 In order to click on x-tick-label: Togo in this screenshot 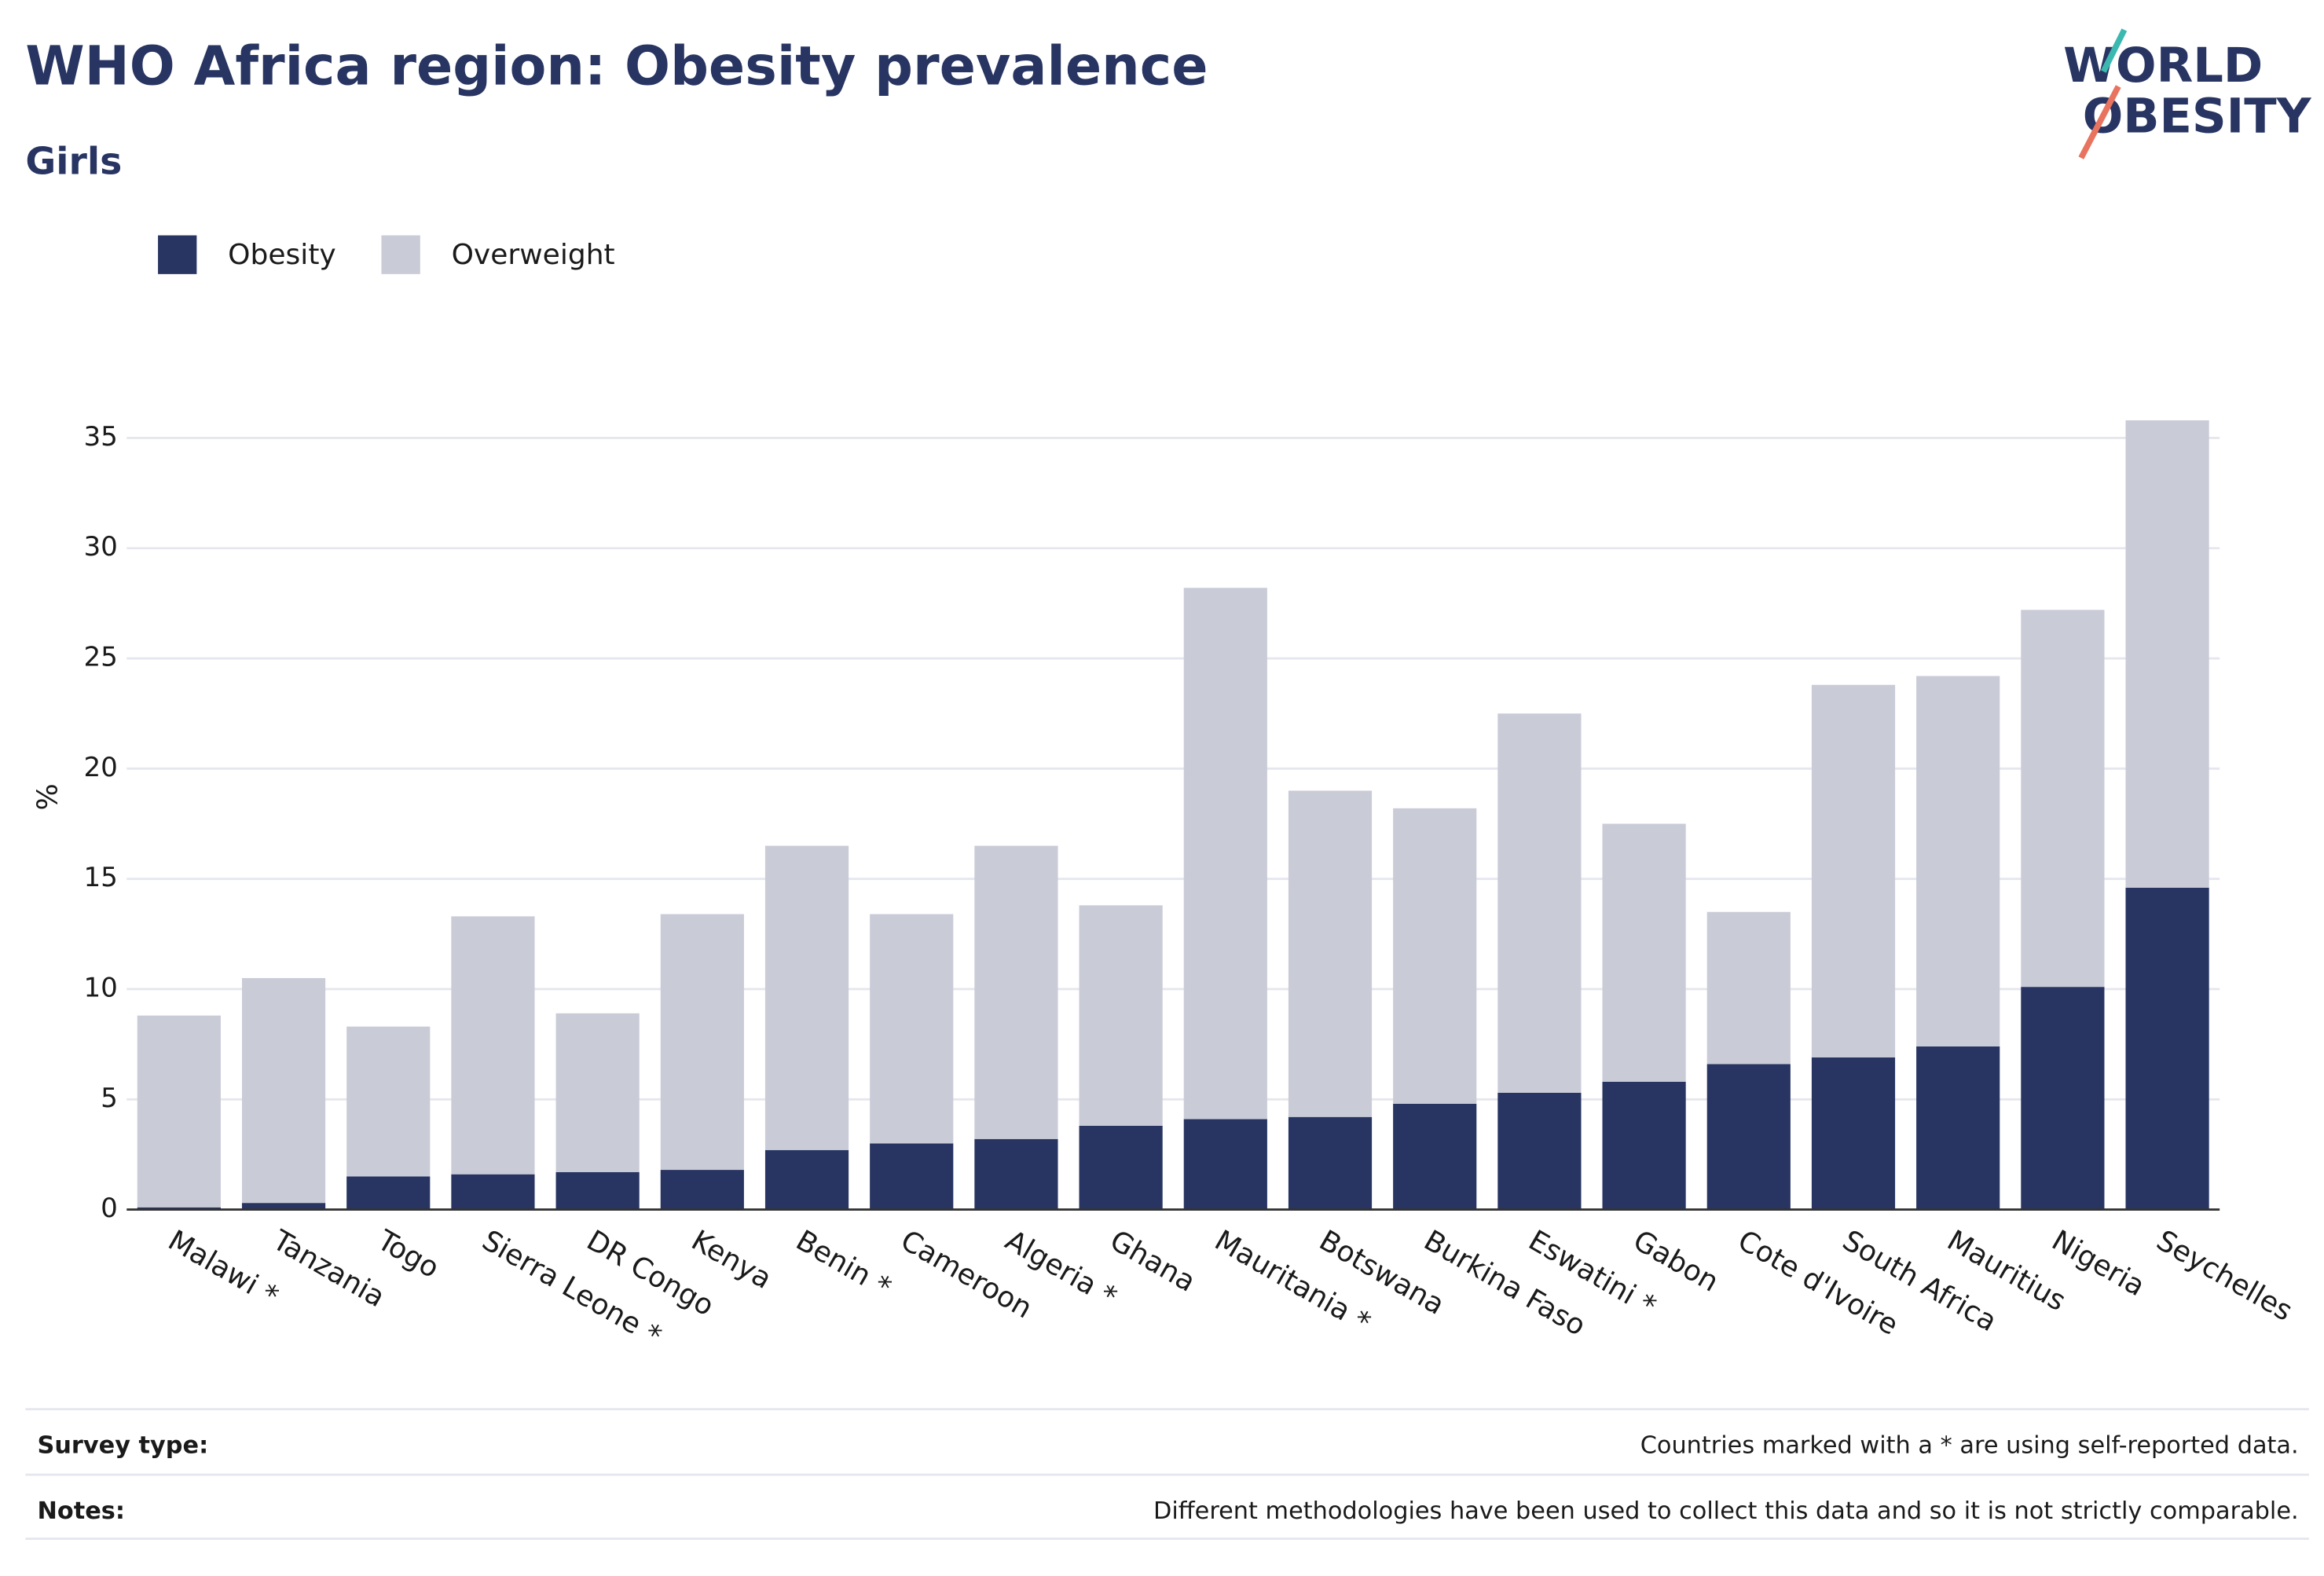, I will do `click(408, 1254)`.